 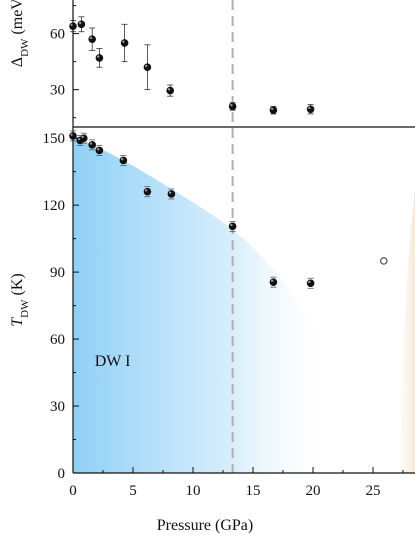 I want to click on x-tick-label: 15, so click(x=253, y=491).